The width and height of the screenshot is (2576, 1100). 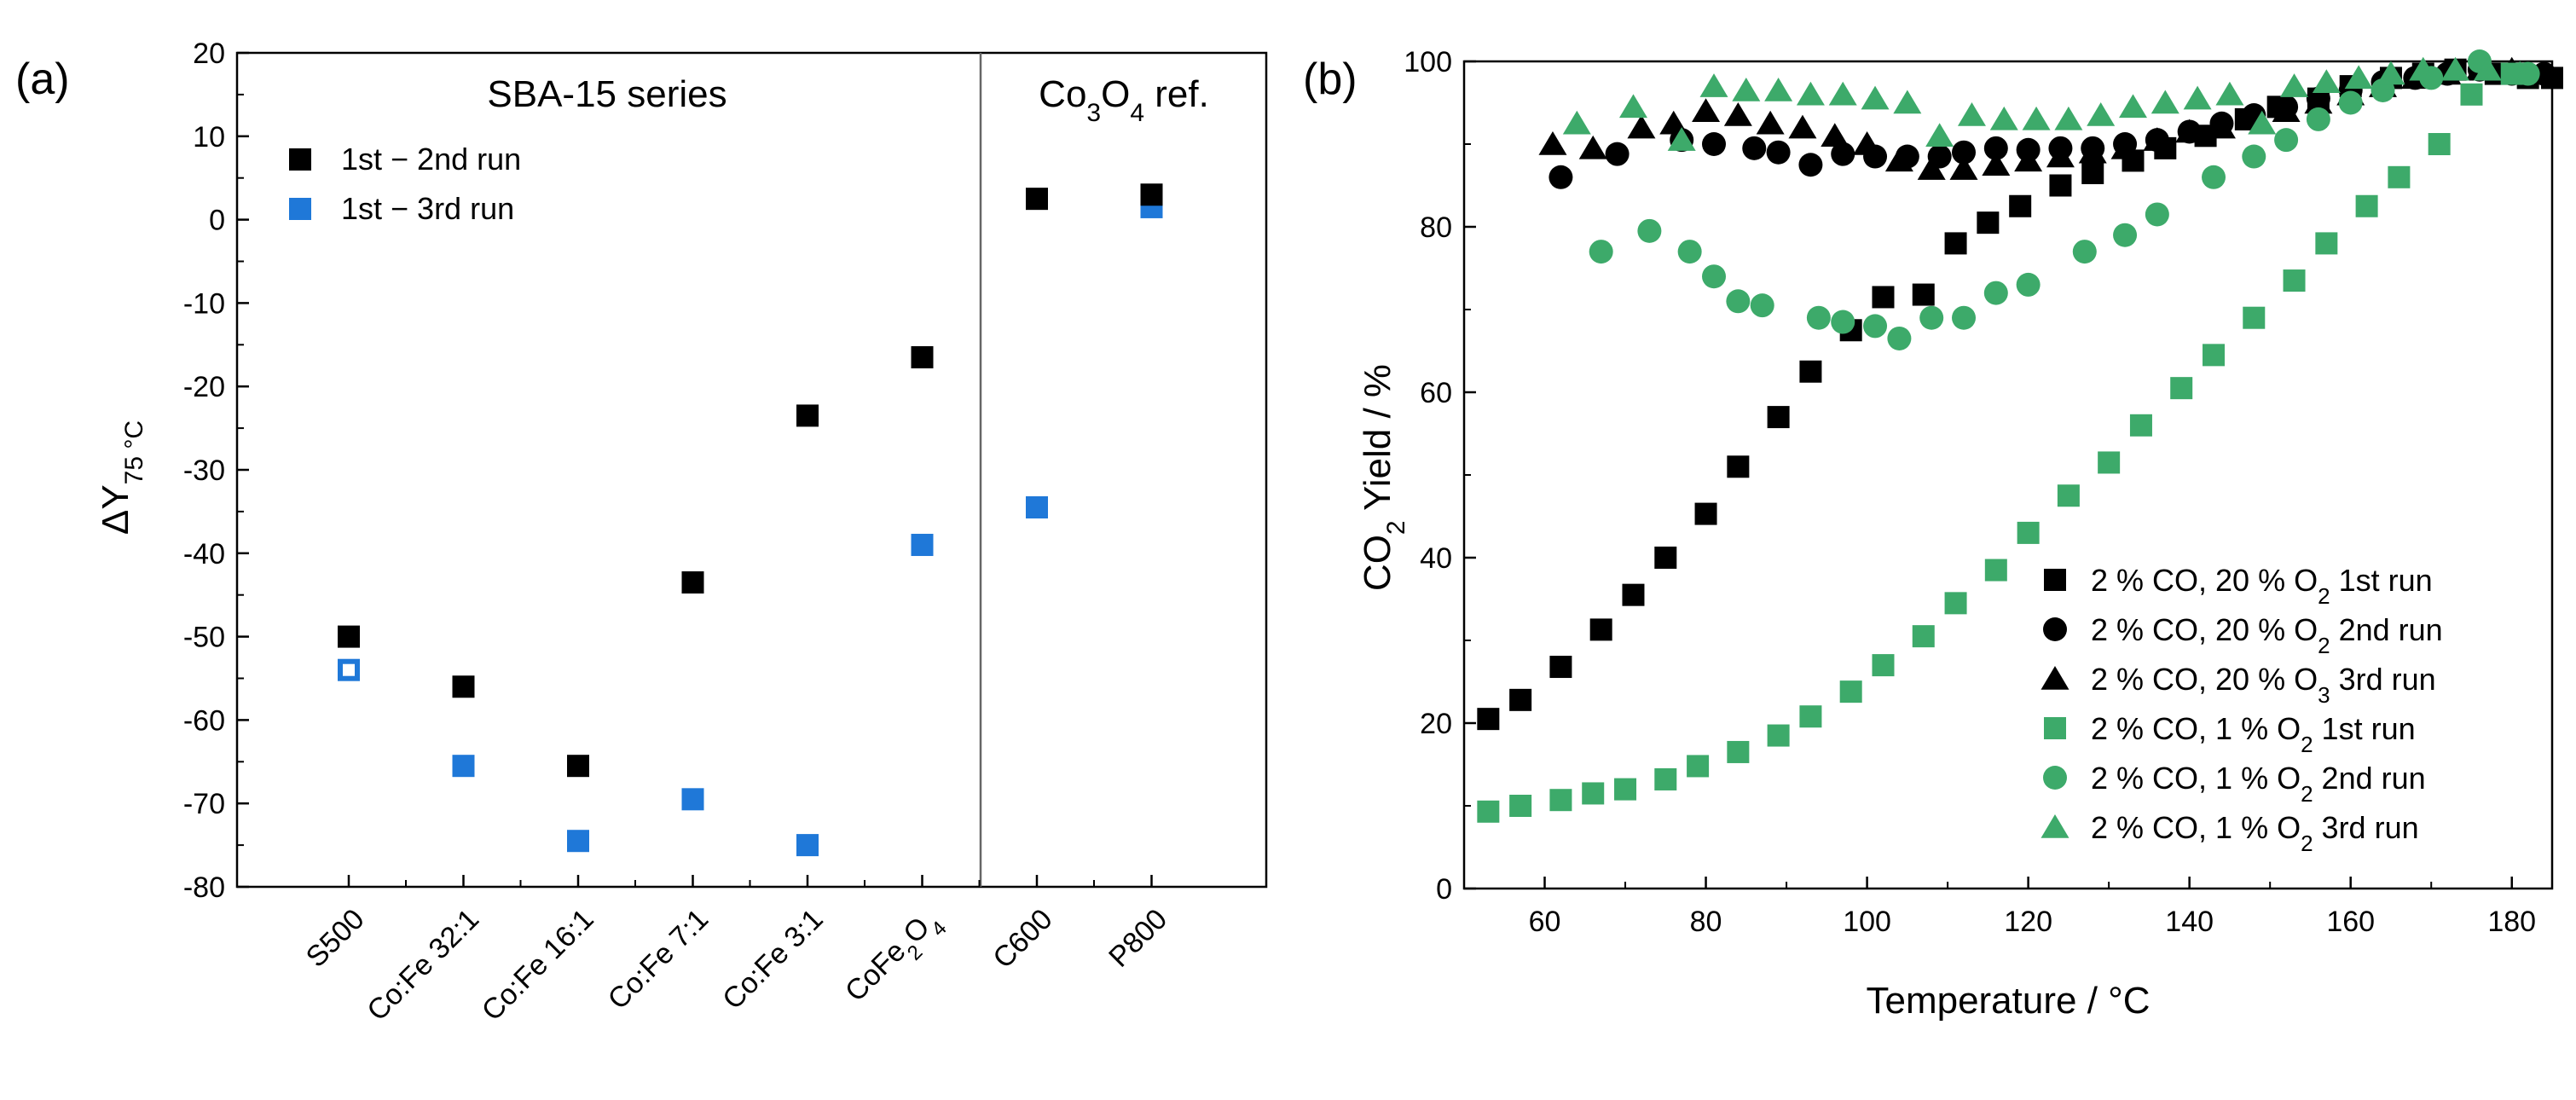 I want to click on b-ytick-label: 60, so click(x=1436, y=393).